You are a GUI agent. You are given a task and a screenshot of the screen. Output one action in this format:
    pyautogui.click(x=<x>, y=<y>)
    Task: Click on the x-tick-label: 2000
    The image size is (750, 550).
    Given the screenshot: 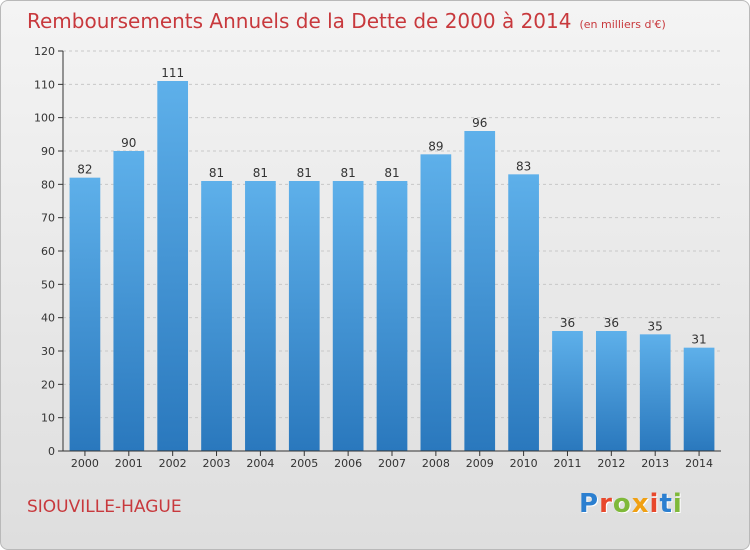 What is the action you would take?
    pyautogui.click(x=85, y=463)
    